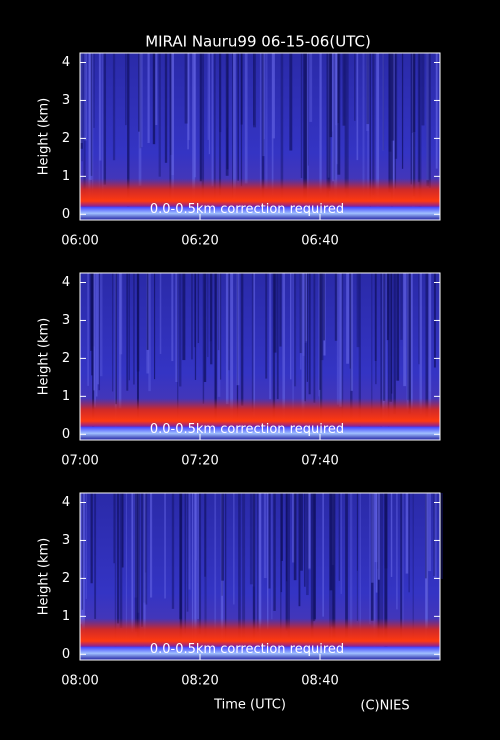 The width and height of the screenshot is (500, 740). I want to click on credit: (C)NIES, so click(384, 706).